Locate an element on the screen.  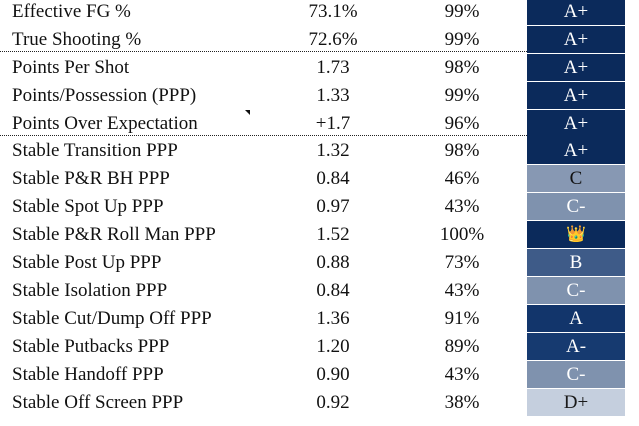
percentile: 38% is located at coordinates (462, 402).